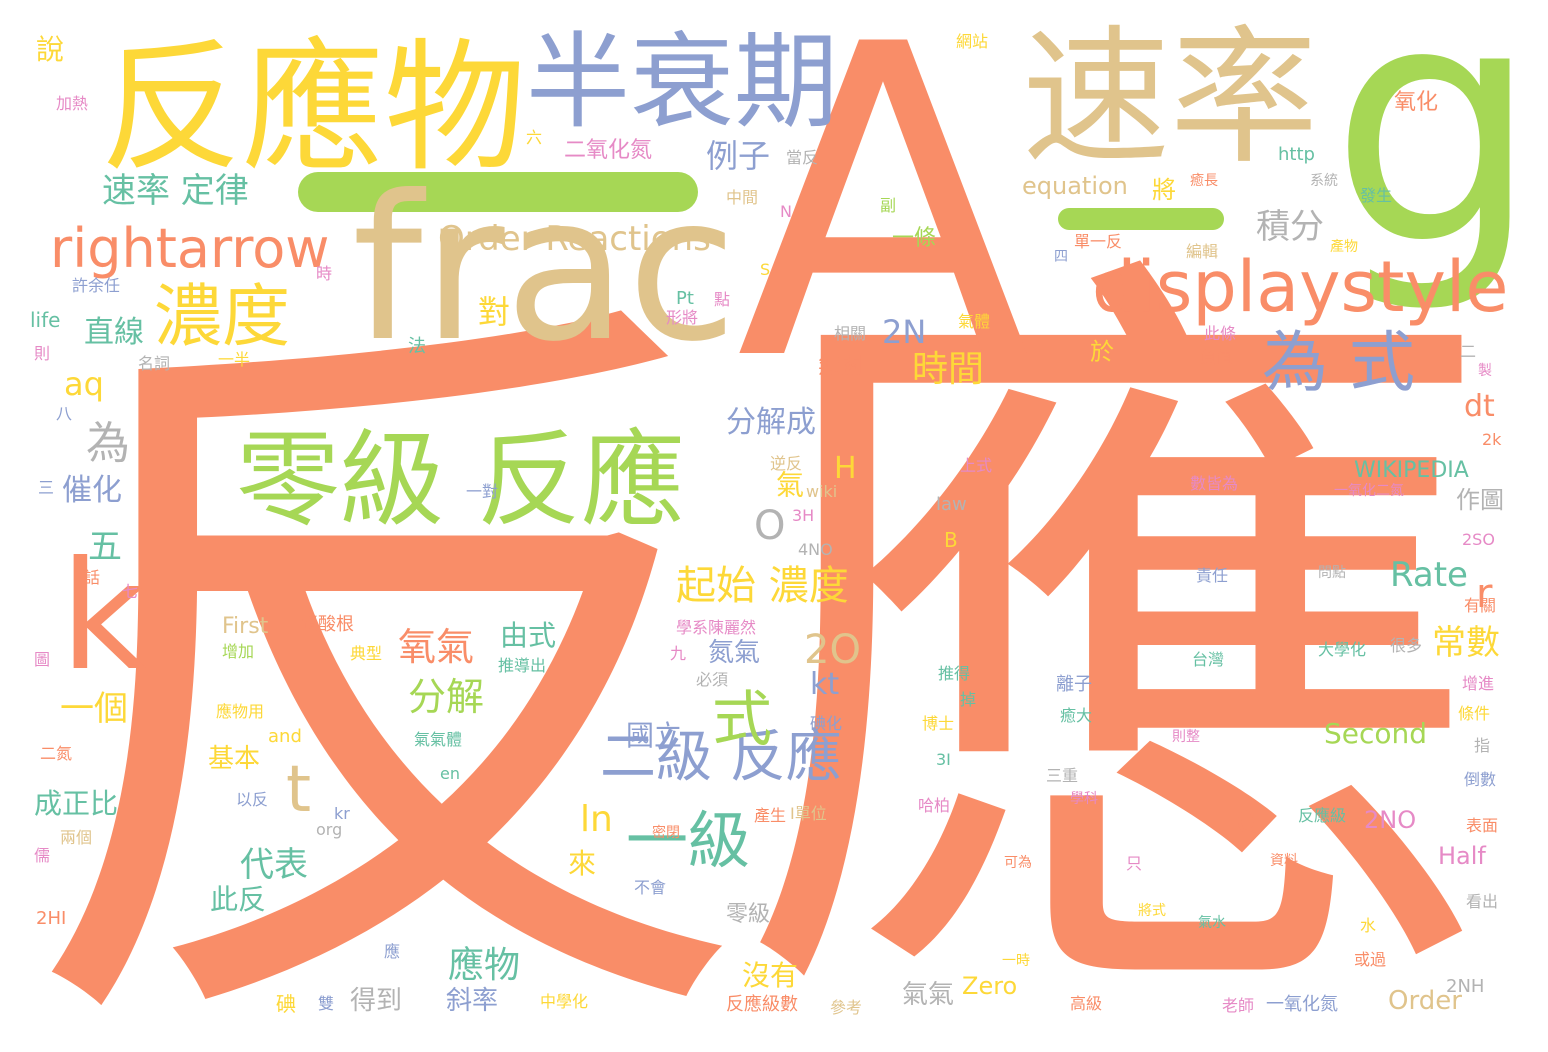 The width and height of the screenshot is (1548, 1052). Describe the element at coordinates (1465, 986) in the screenshot. I see `word: 2NH` at that location.